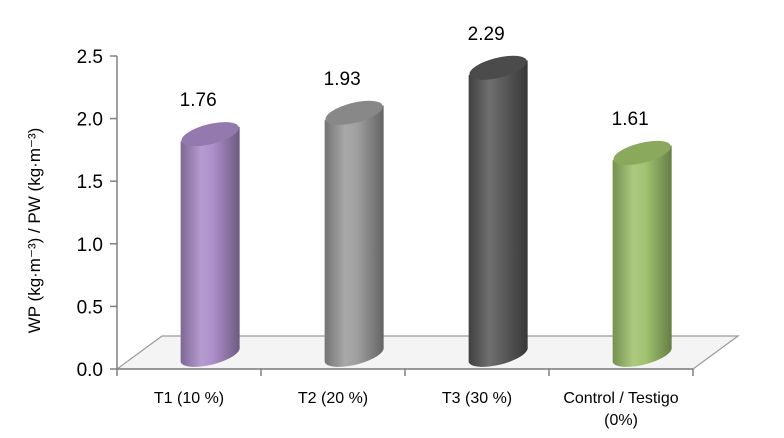 This screenshot has width=784, height=438. Describe the element at coordinates (620, 398) in the screenshot. I see `x-tick-label: Control / Testigo` at that location.